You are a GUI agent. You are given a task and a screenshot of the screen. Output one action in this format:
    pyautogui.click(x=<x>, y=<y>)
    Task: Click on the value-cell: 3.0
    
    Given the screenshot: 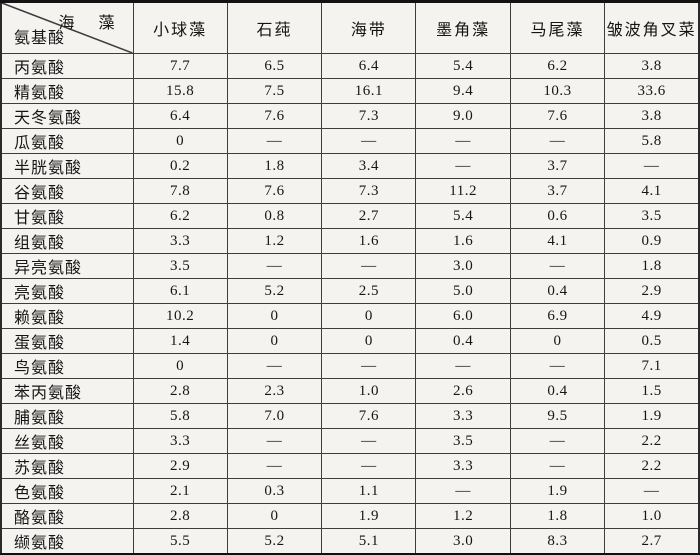 What is the action you would take?
    pyautogui.click(x=463, y=541)
    